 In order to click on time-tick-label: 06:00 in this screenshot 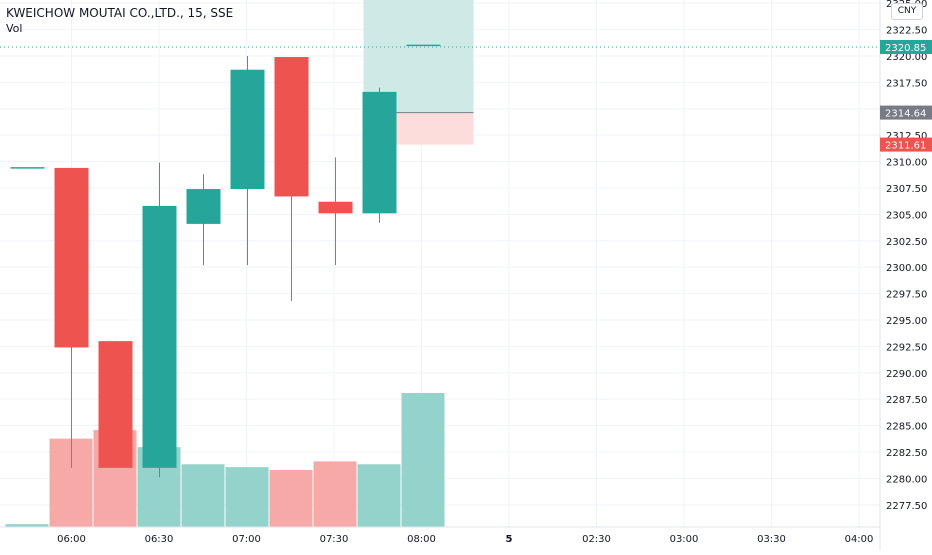, I will do `click(71, 539)`.